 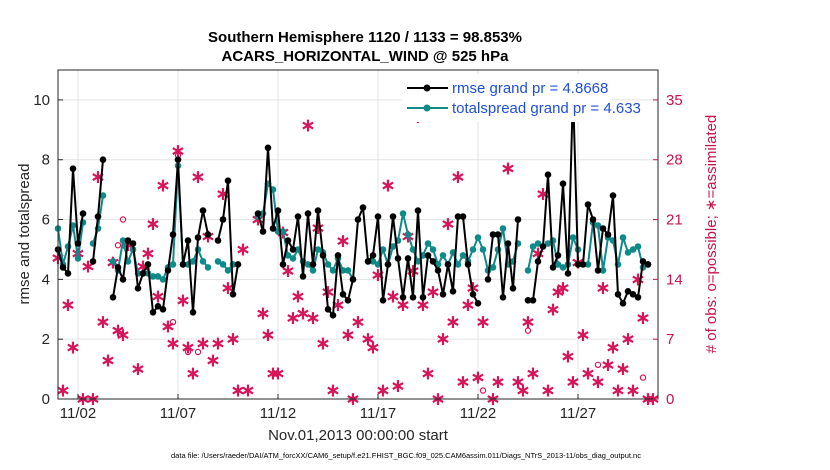 I want to click on y-axis-label-left: rmse and totalspread, so click(x=24, y=234).